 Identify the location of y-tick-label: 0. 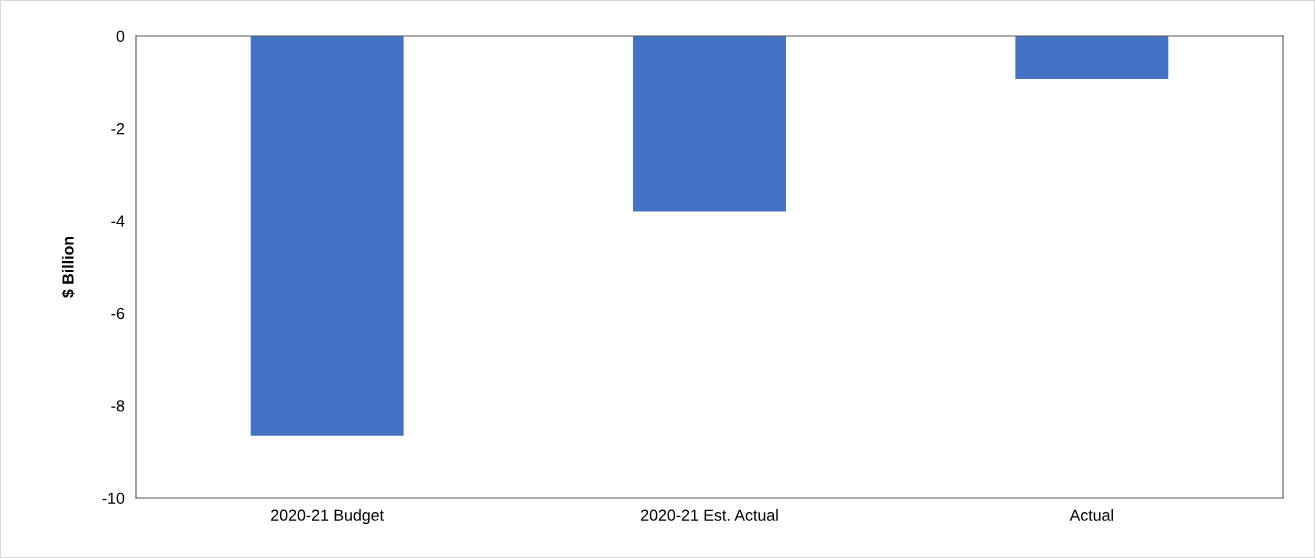
(120, 36).